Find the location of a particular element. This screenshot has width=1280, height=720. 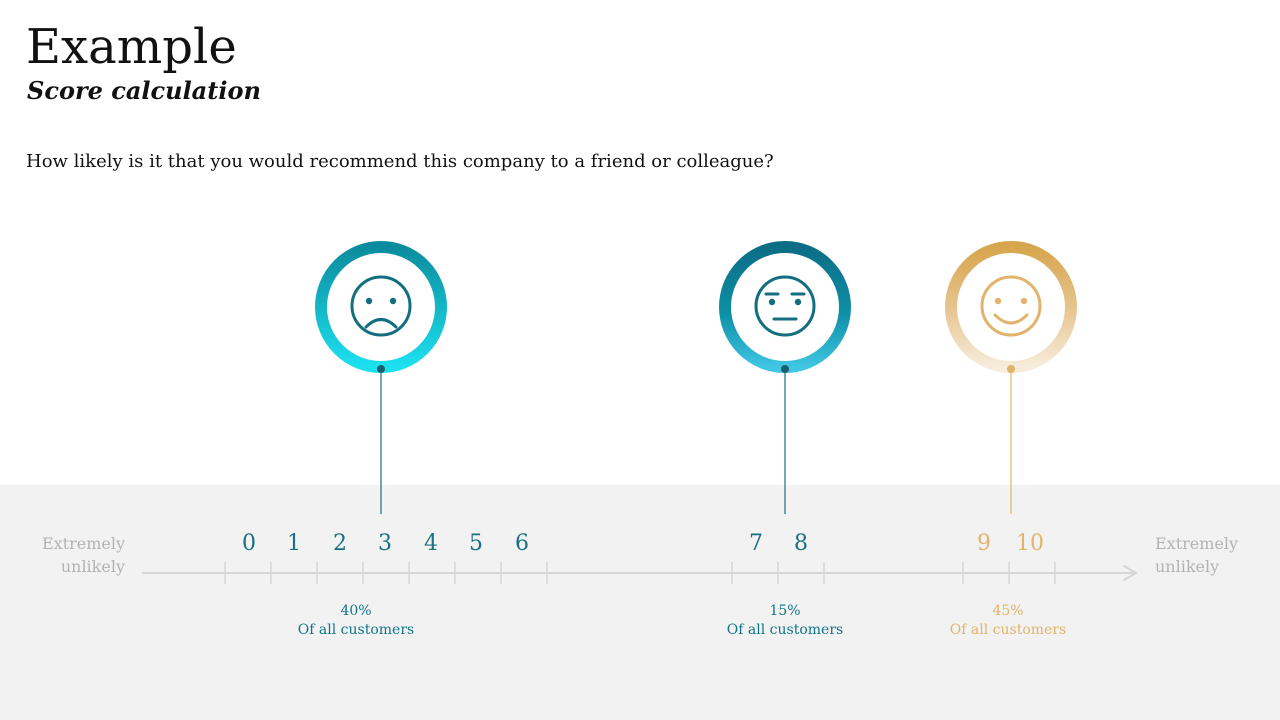

scale-right-label-line2: unlikely is located at coordinates (1187, 566).